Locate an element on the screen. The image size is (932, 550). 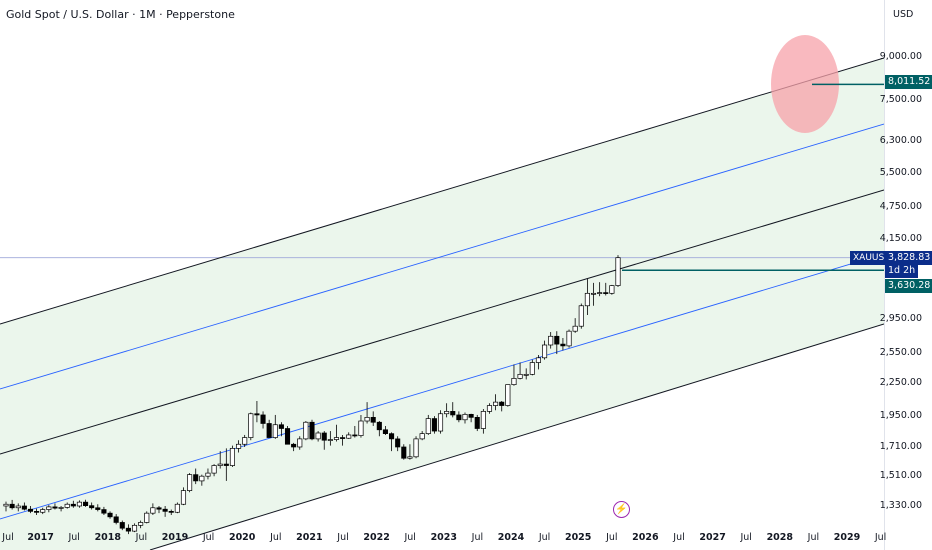
time-tick-year: 2021 is located at coordinates (309, 537).